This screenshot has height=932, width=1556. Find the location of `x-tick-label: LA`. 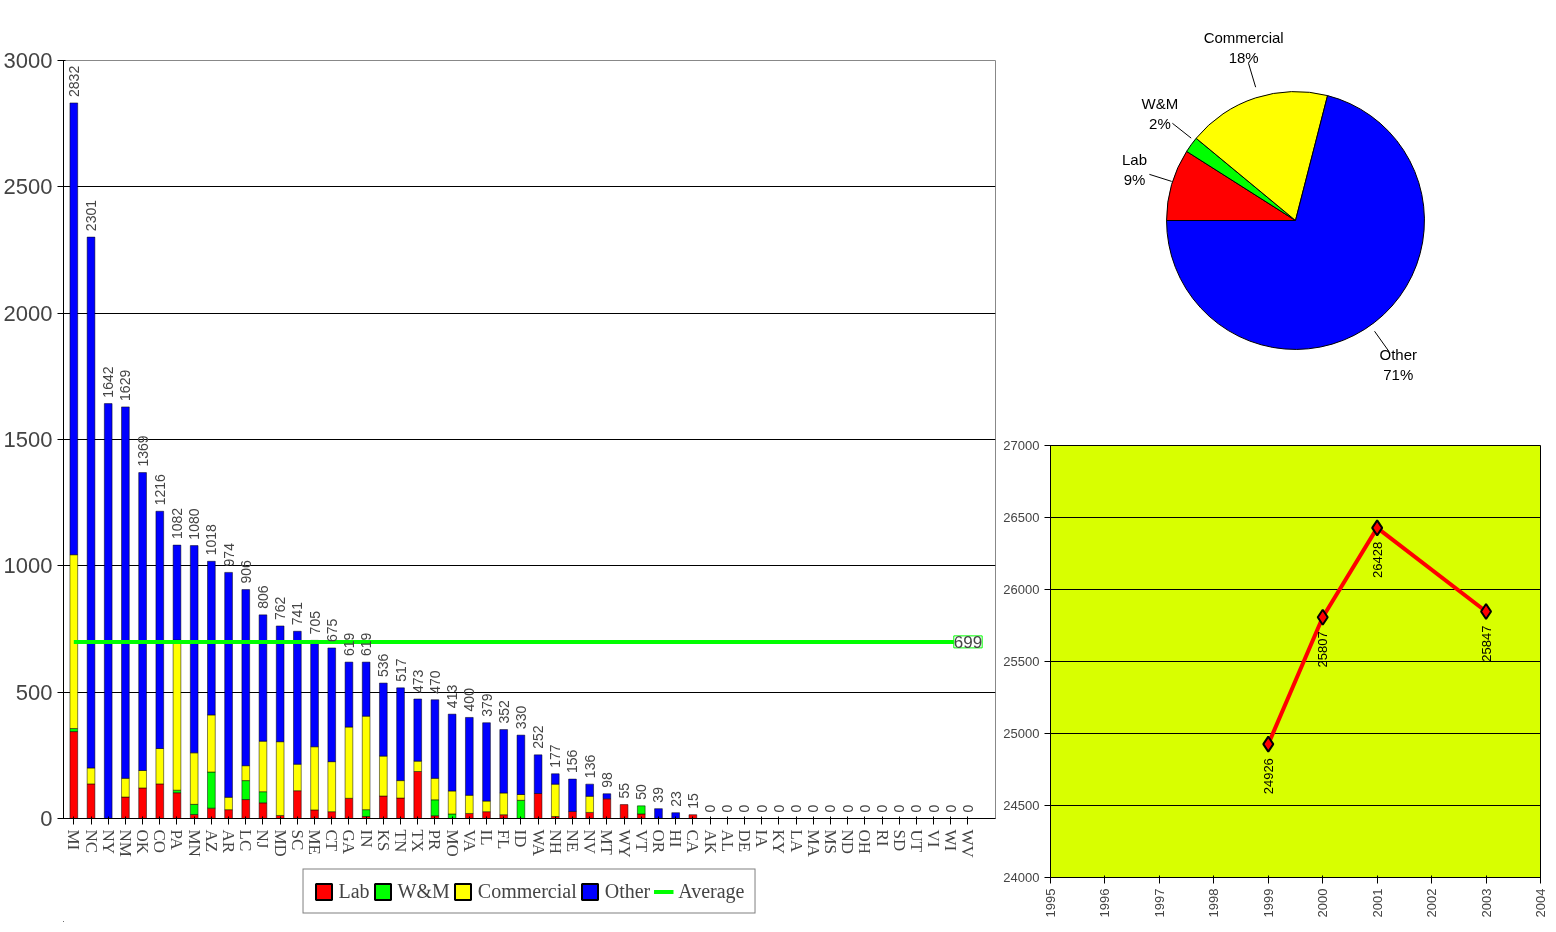

x-tick-label: LA is located at coordinates (796, 841).